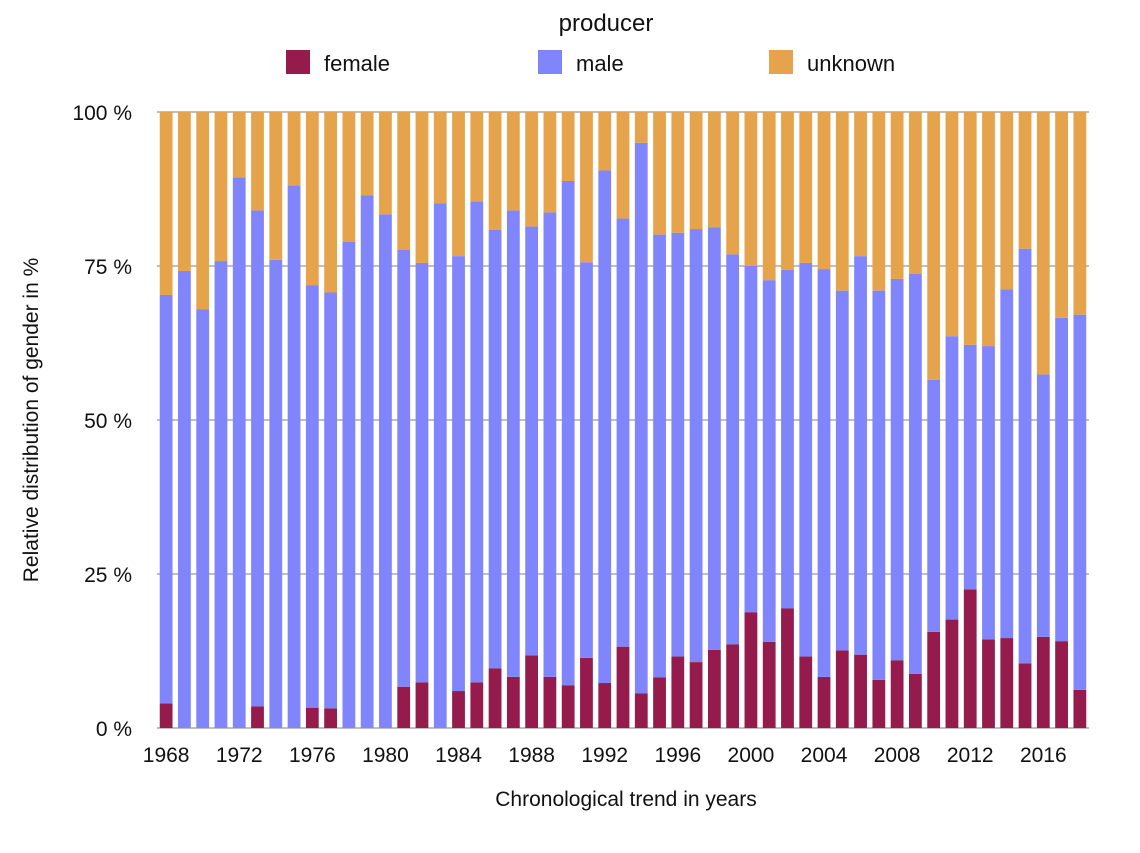  Describe the element at coordinates (331, 718) in the screenshot. I see `bar-female-1977` at that location.